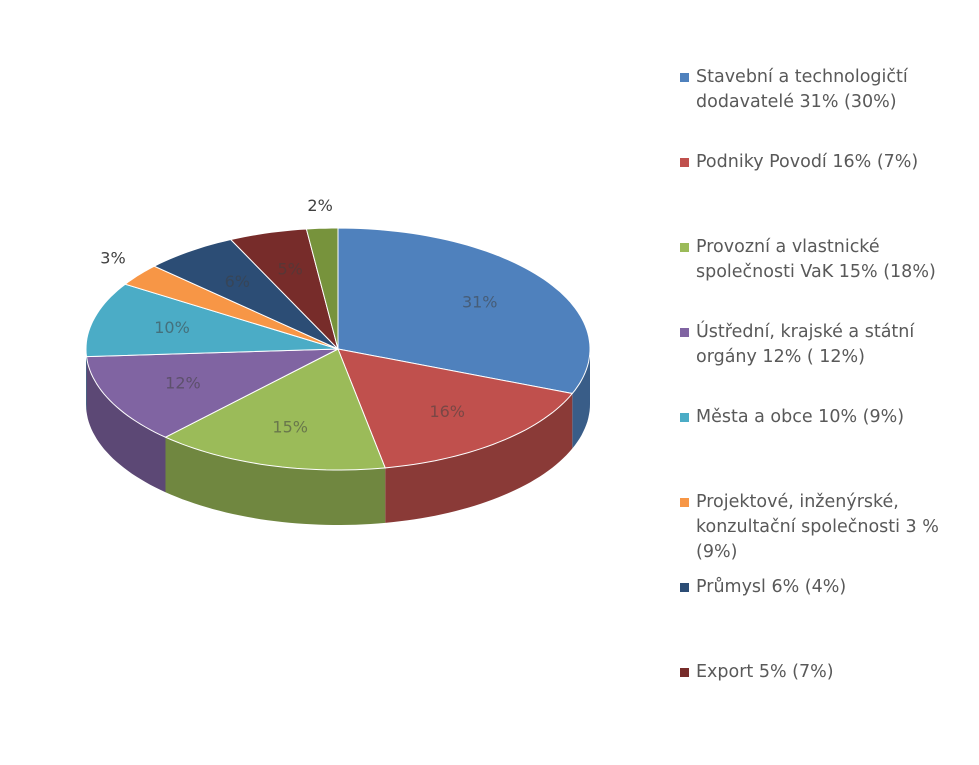 Image resolution: width=979 pixels, height=765 pixels. What do you see at coordinates (771, 587) in the screenshot?
I see `legend-label: Průmysl 6% (4%)` at bounding box center [771, 587].